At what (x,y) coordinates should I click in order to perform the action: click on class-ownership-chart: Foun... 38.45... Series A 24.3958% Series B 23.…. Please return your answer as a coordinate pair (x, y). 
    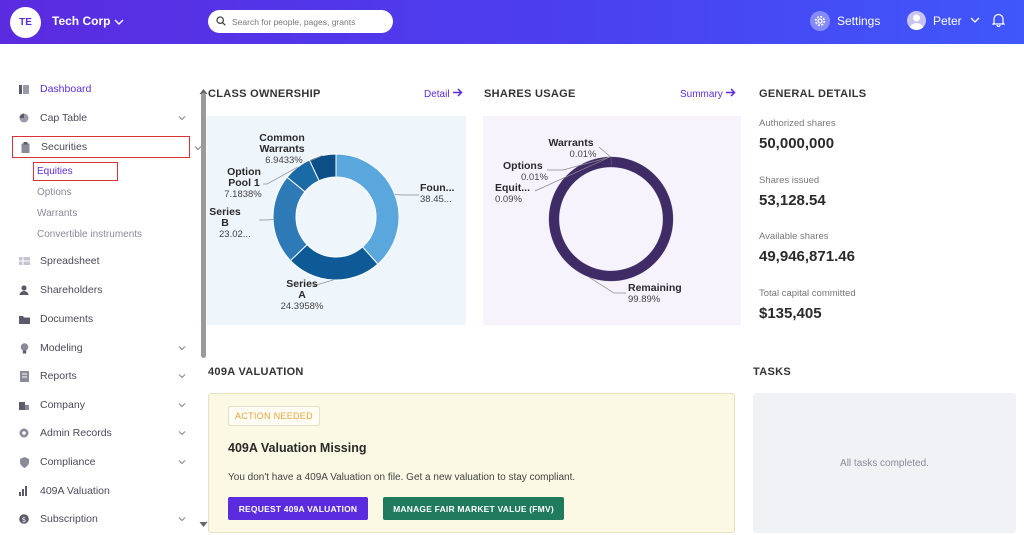
    Looking at the image, I should click on (336, 220).